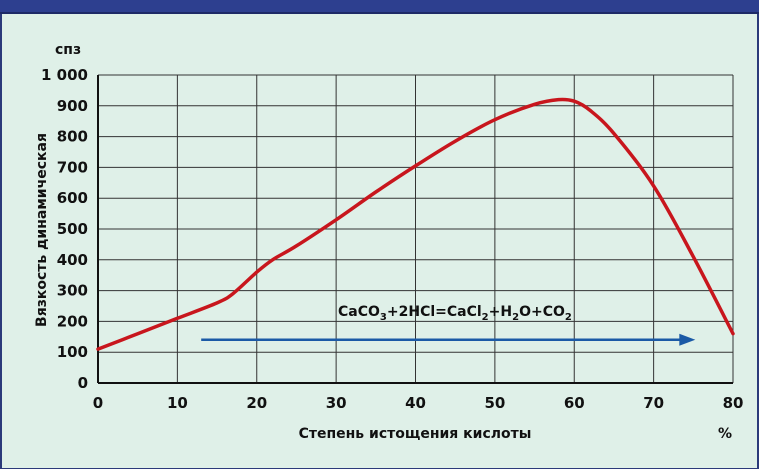 The width and height of the screenshot is (759, 469). I want to click on y-axis-label: Вязкость динамическая, so click(42, 230).